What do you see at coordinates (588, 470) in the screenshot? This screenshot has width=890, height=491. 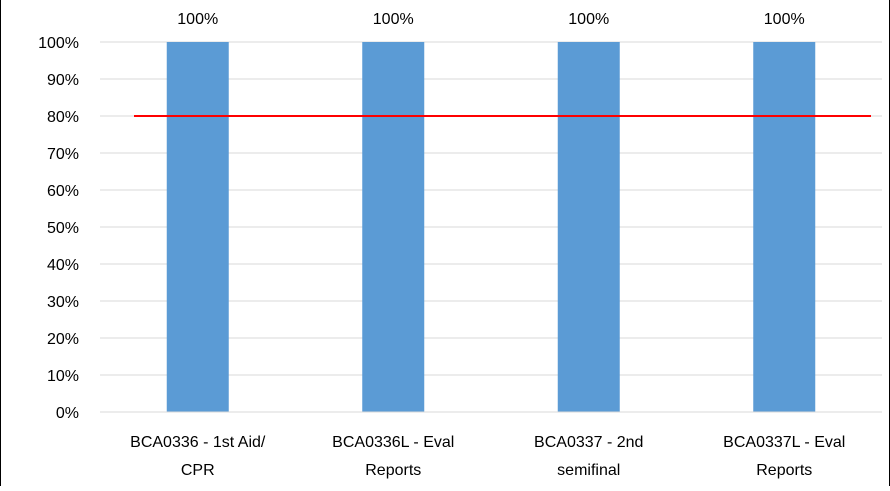 I see `x-tick-label: semifinal` at bounding box center [588, 470].